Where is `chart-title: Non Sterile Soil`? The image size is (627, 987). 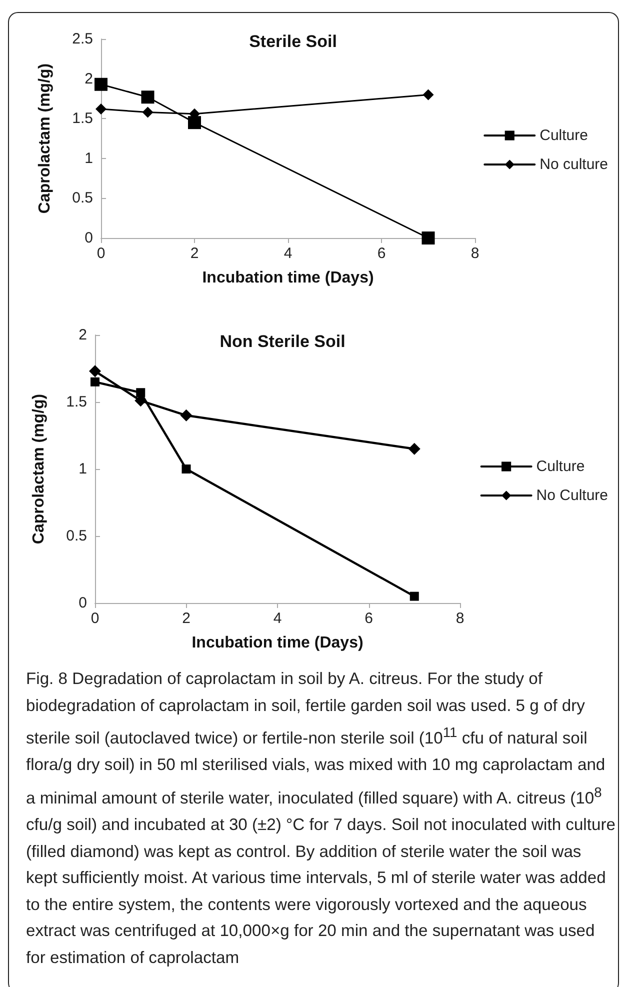 chart-title: Non Sterile Soil is located at coordinates (283, 341).